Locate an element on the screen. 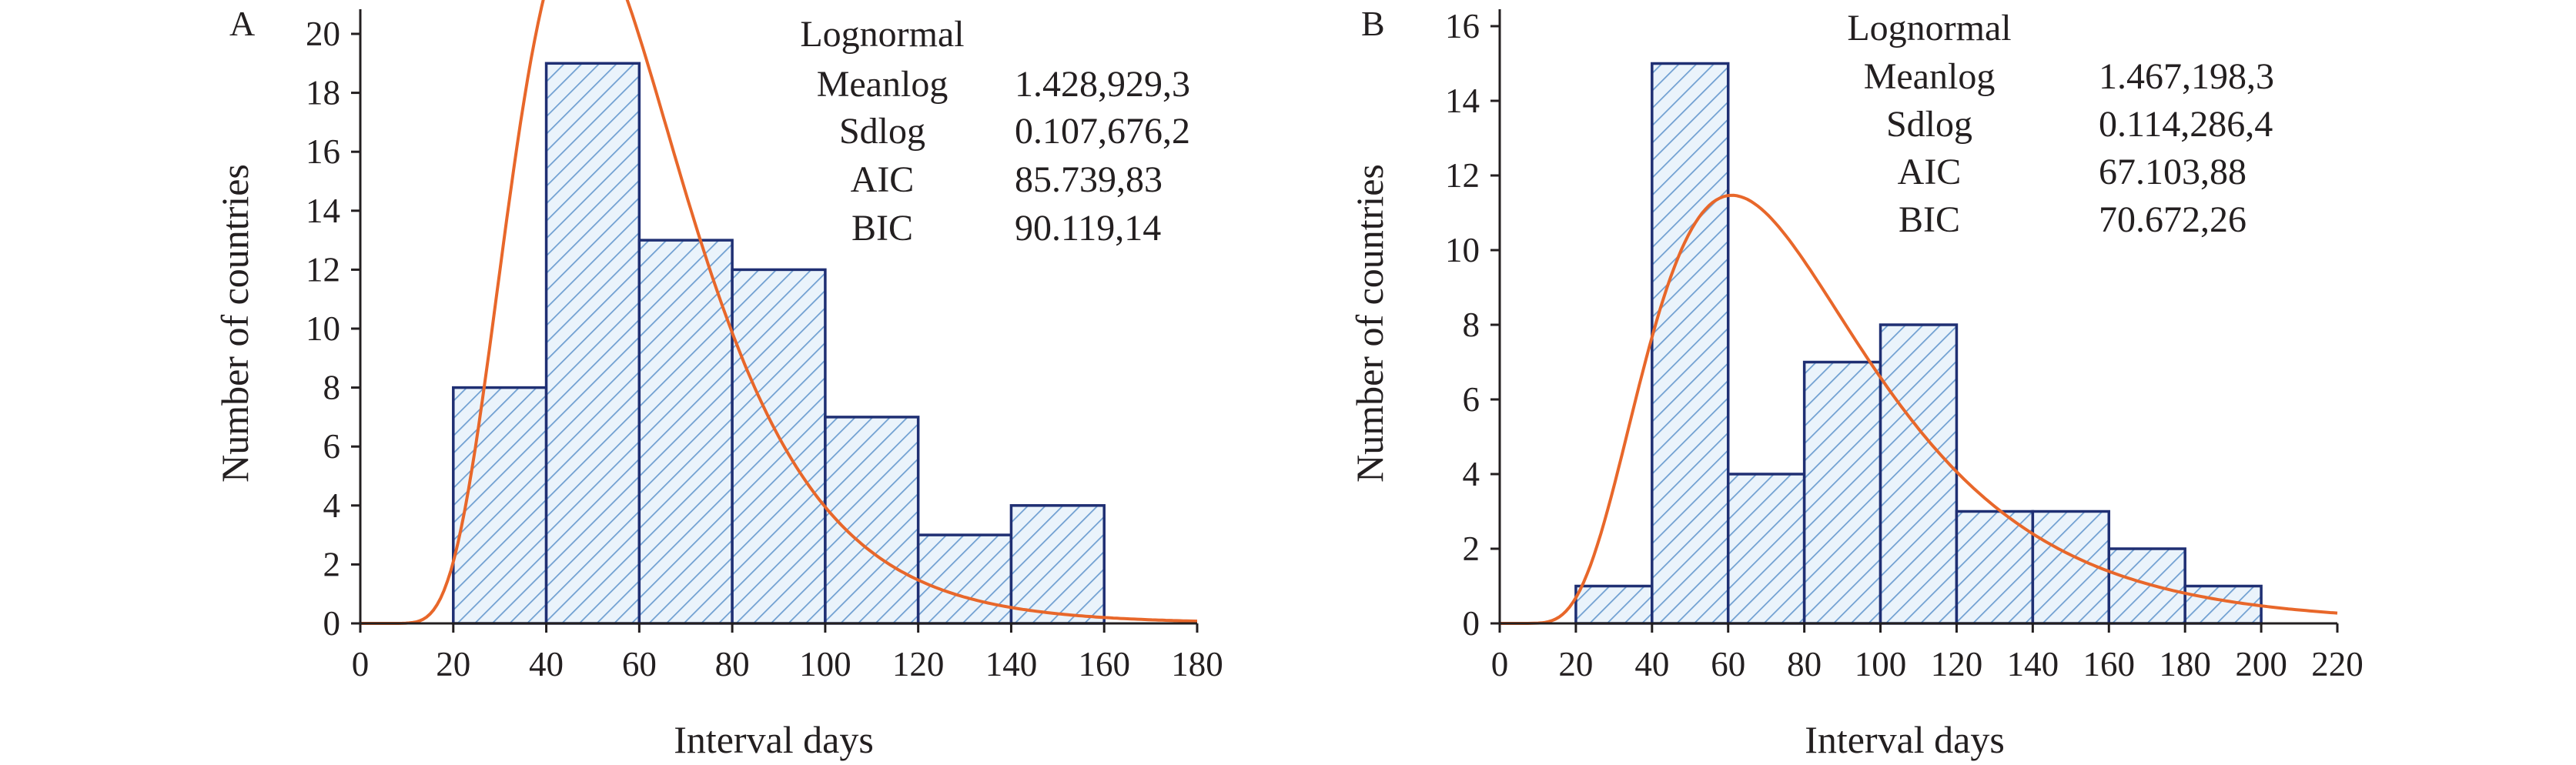 Image resolution: width=2576 pixels, height=765 pixels. stats-value-bic: 90.119,14 is located at coordinates (1088, 228).